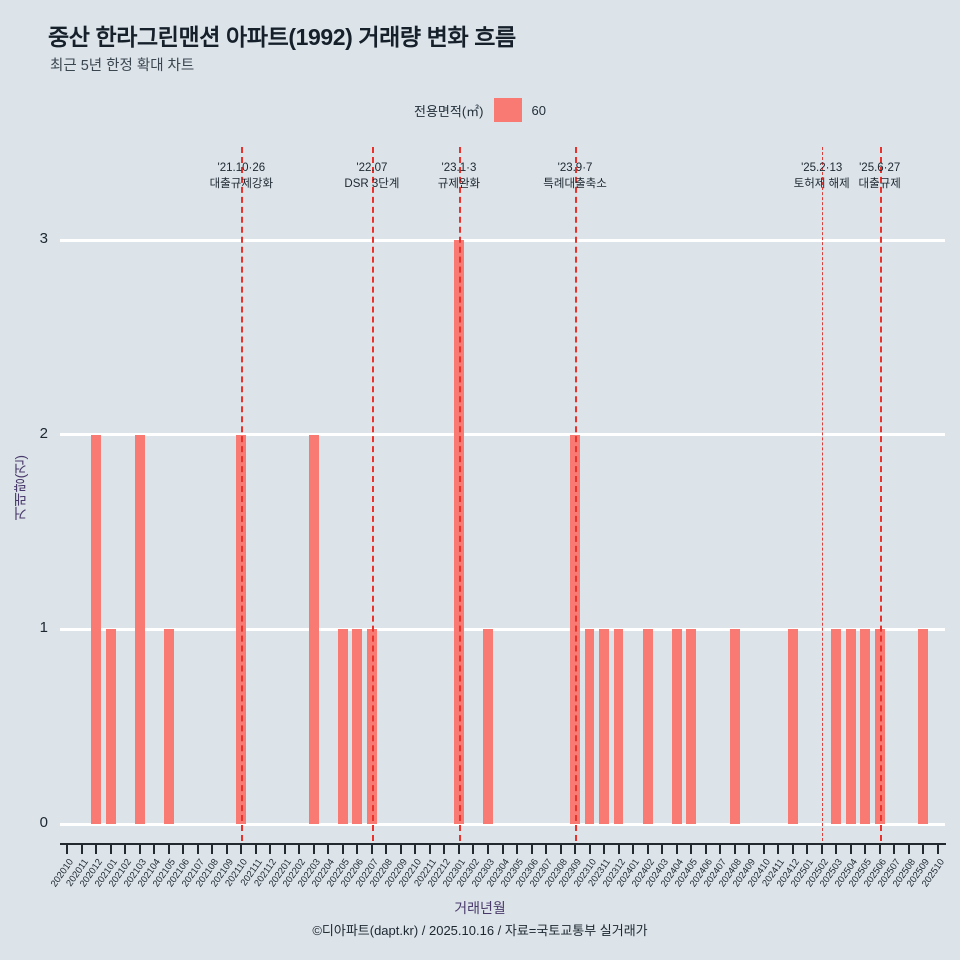 This screenshot has width=960, height=960. I want to click on annotation-label: '25.6·27 대출규제, so click(880, 176).